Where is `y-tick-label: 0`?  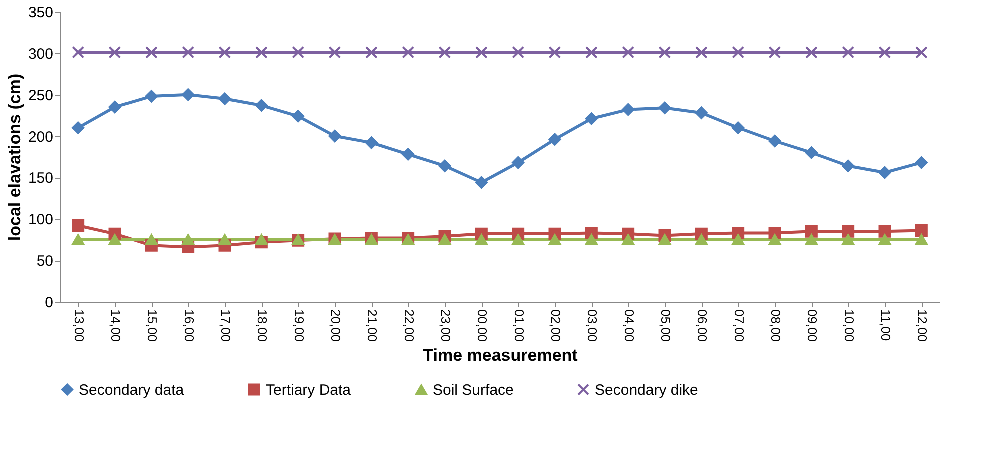
y-tick-label: 0 is located at coordinates (49, 303).